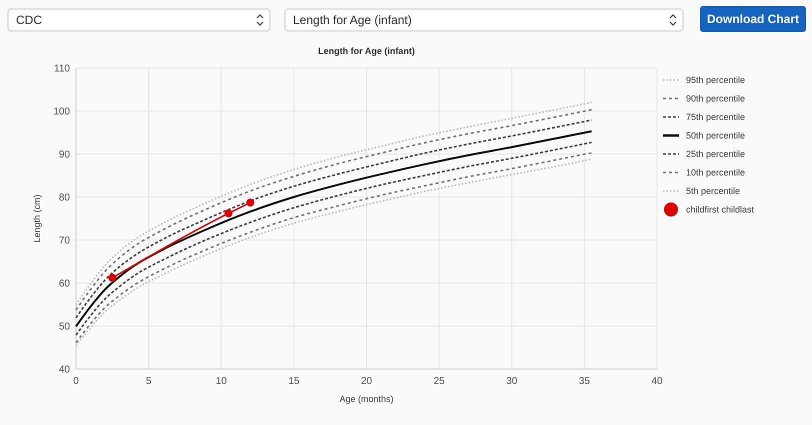 The width and height of the screenshot is (812, 425). Describe the element at coordinates (37, 218) in the screenshot. I see `y-axis-title: Length (cm)` at that location.